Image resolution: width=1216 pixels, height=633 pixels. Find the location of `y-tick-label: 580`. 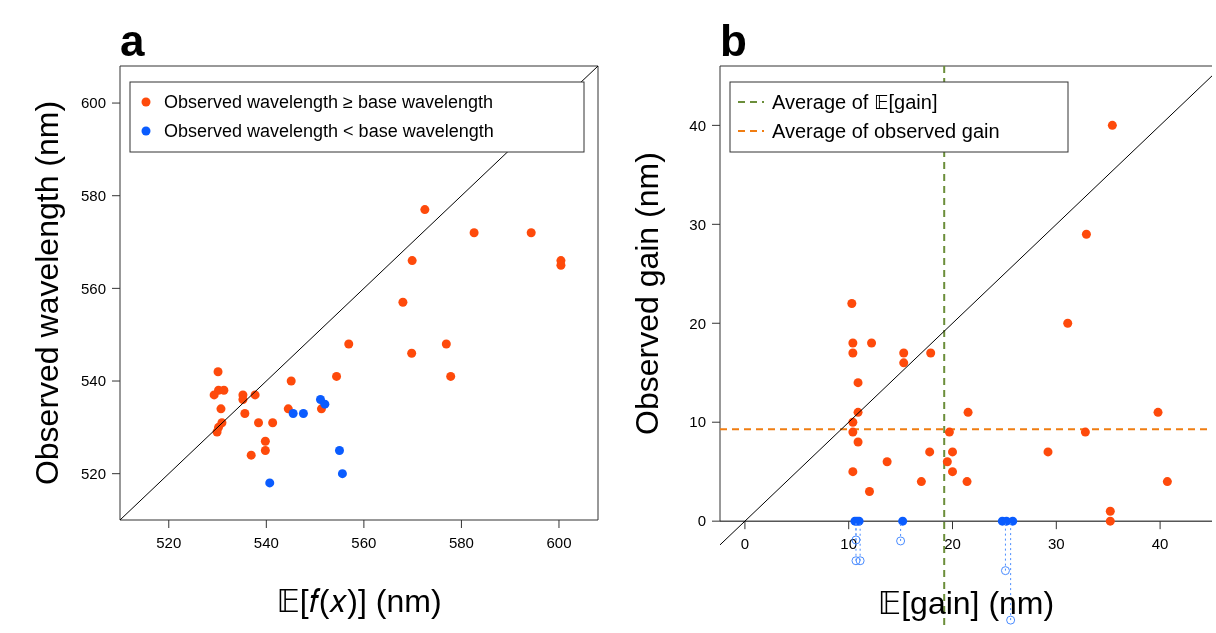

y-tick-label: 580 is located at coordinates (93, 195).